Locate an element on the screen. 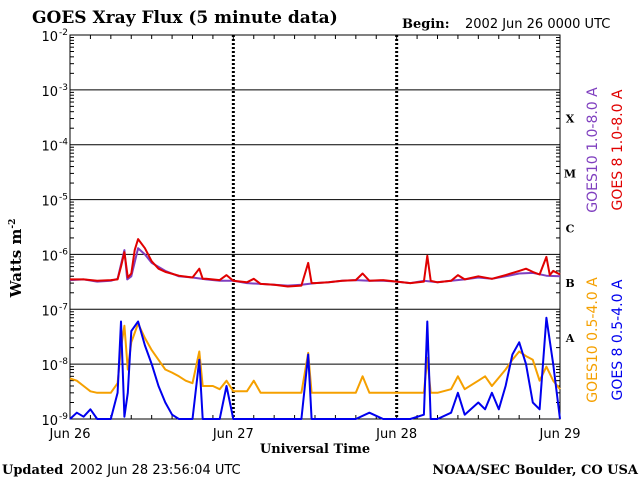  flare-class-label: A is located at coordinates (570, 338).